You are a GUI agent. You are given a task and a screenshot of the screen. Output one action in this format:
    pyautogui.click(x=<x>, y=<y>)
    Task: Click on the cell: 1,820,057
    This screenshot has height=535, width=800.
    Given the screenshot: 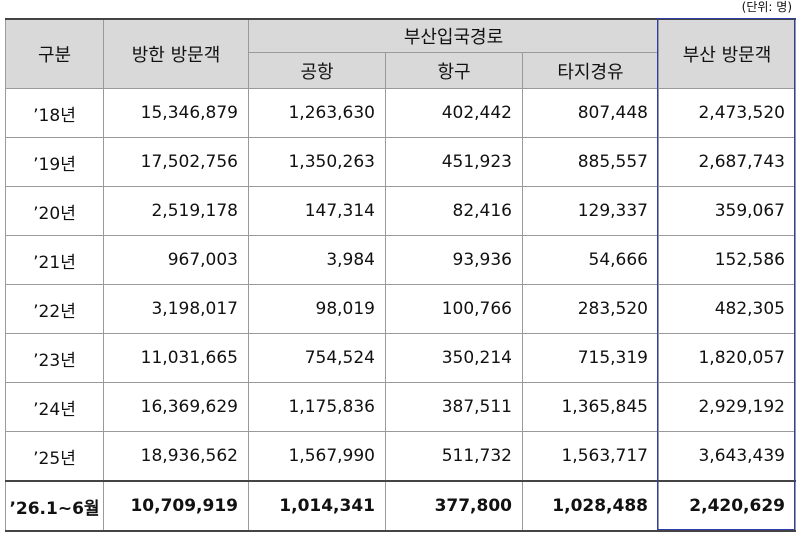 What is the action you would take?
    pyautogui.click(x=727, y=358)
    